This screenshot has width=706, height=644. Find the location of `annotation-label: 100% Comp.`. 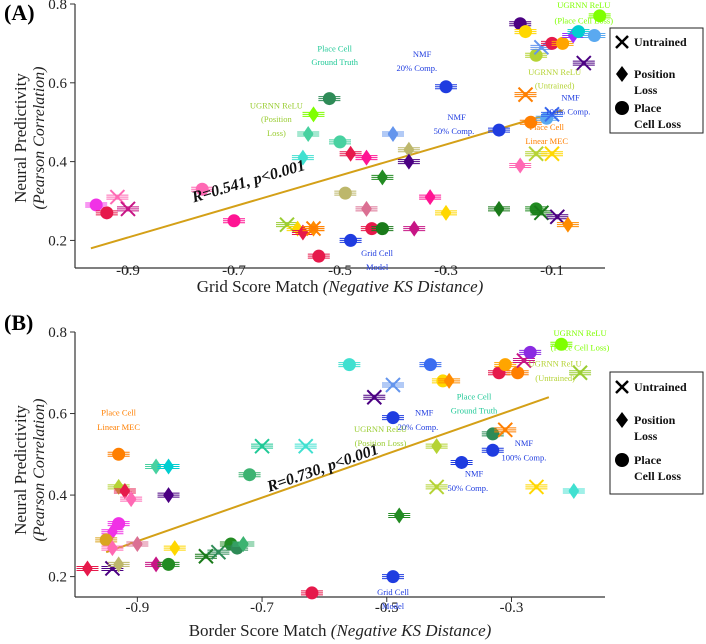

annotation-label: 100% Comp. is located at coordinates (524, 457).